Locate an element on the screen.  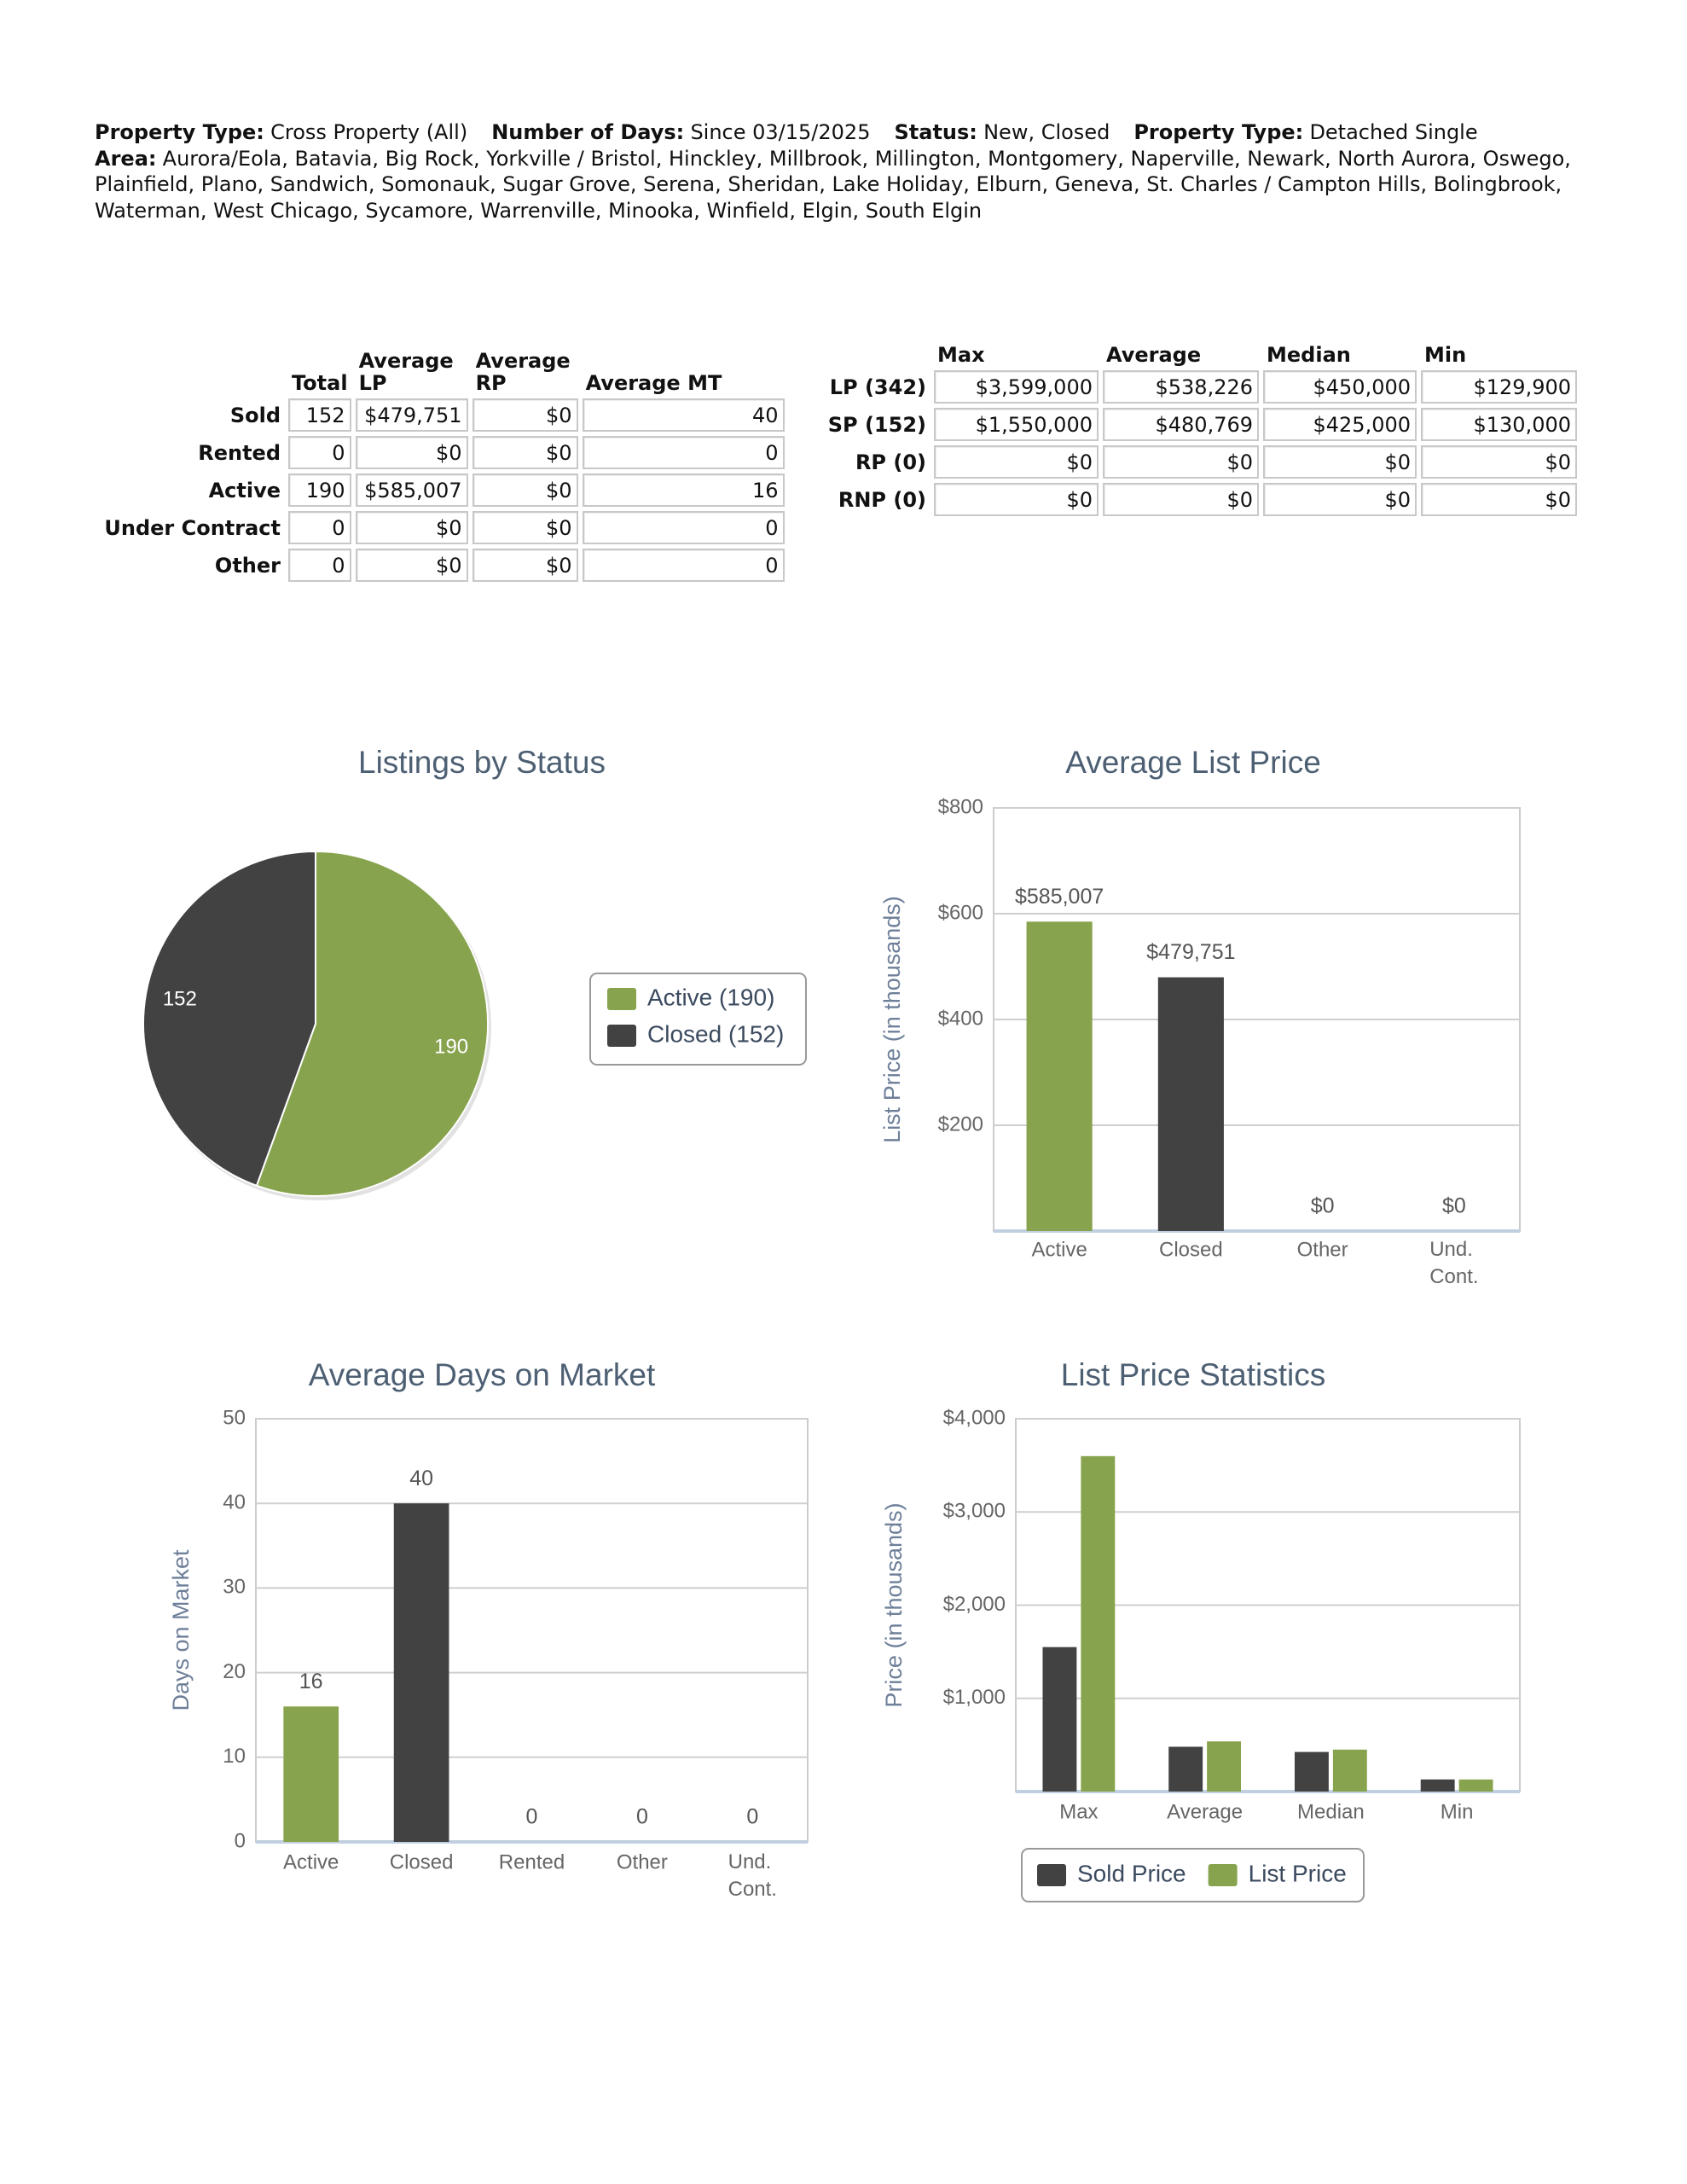
field-label: Status: is located at coordinates (935, 132).